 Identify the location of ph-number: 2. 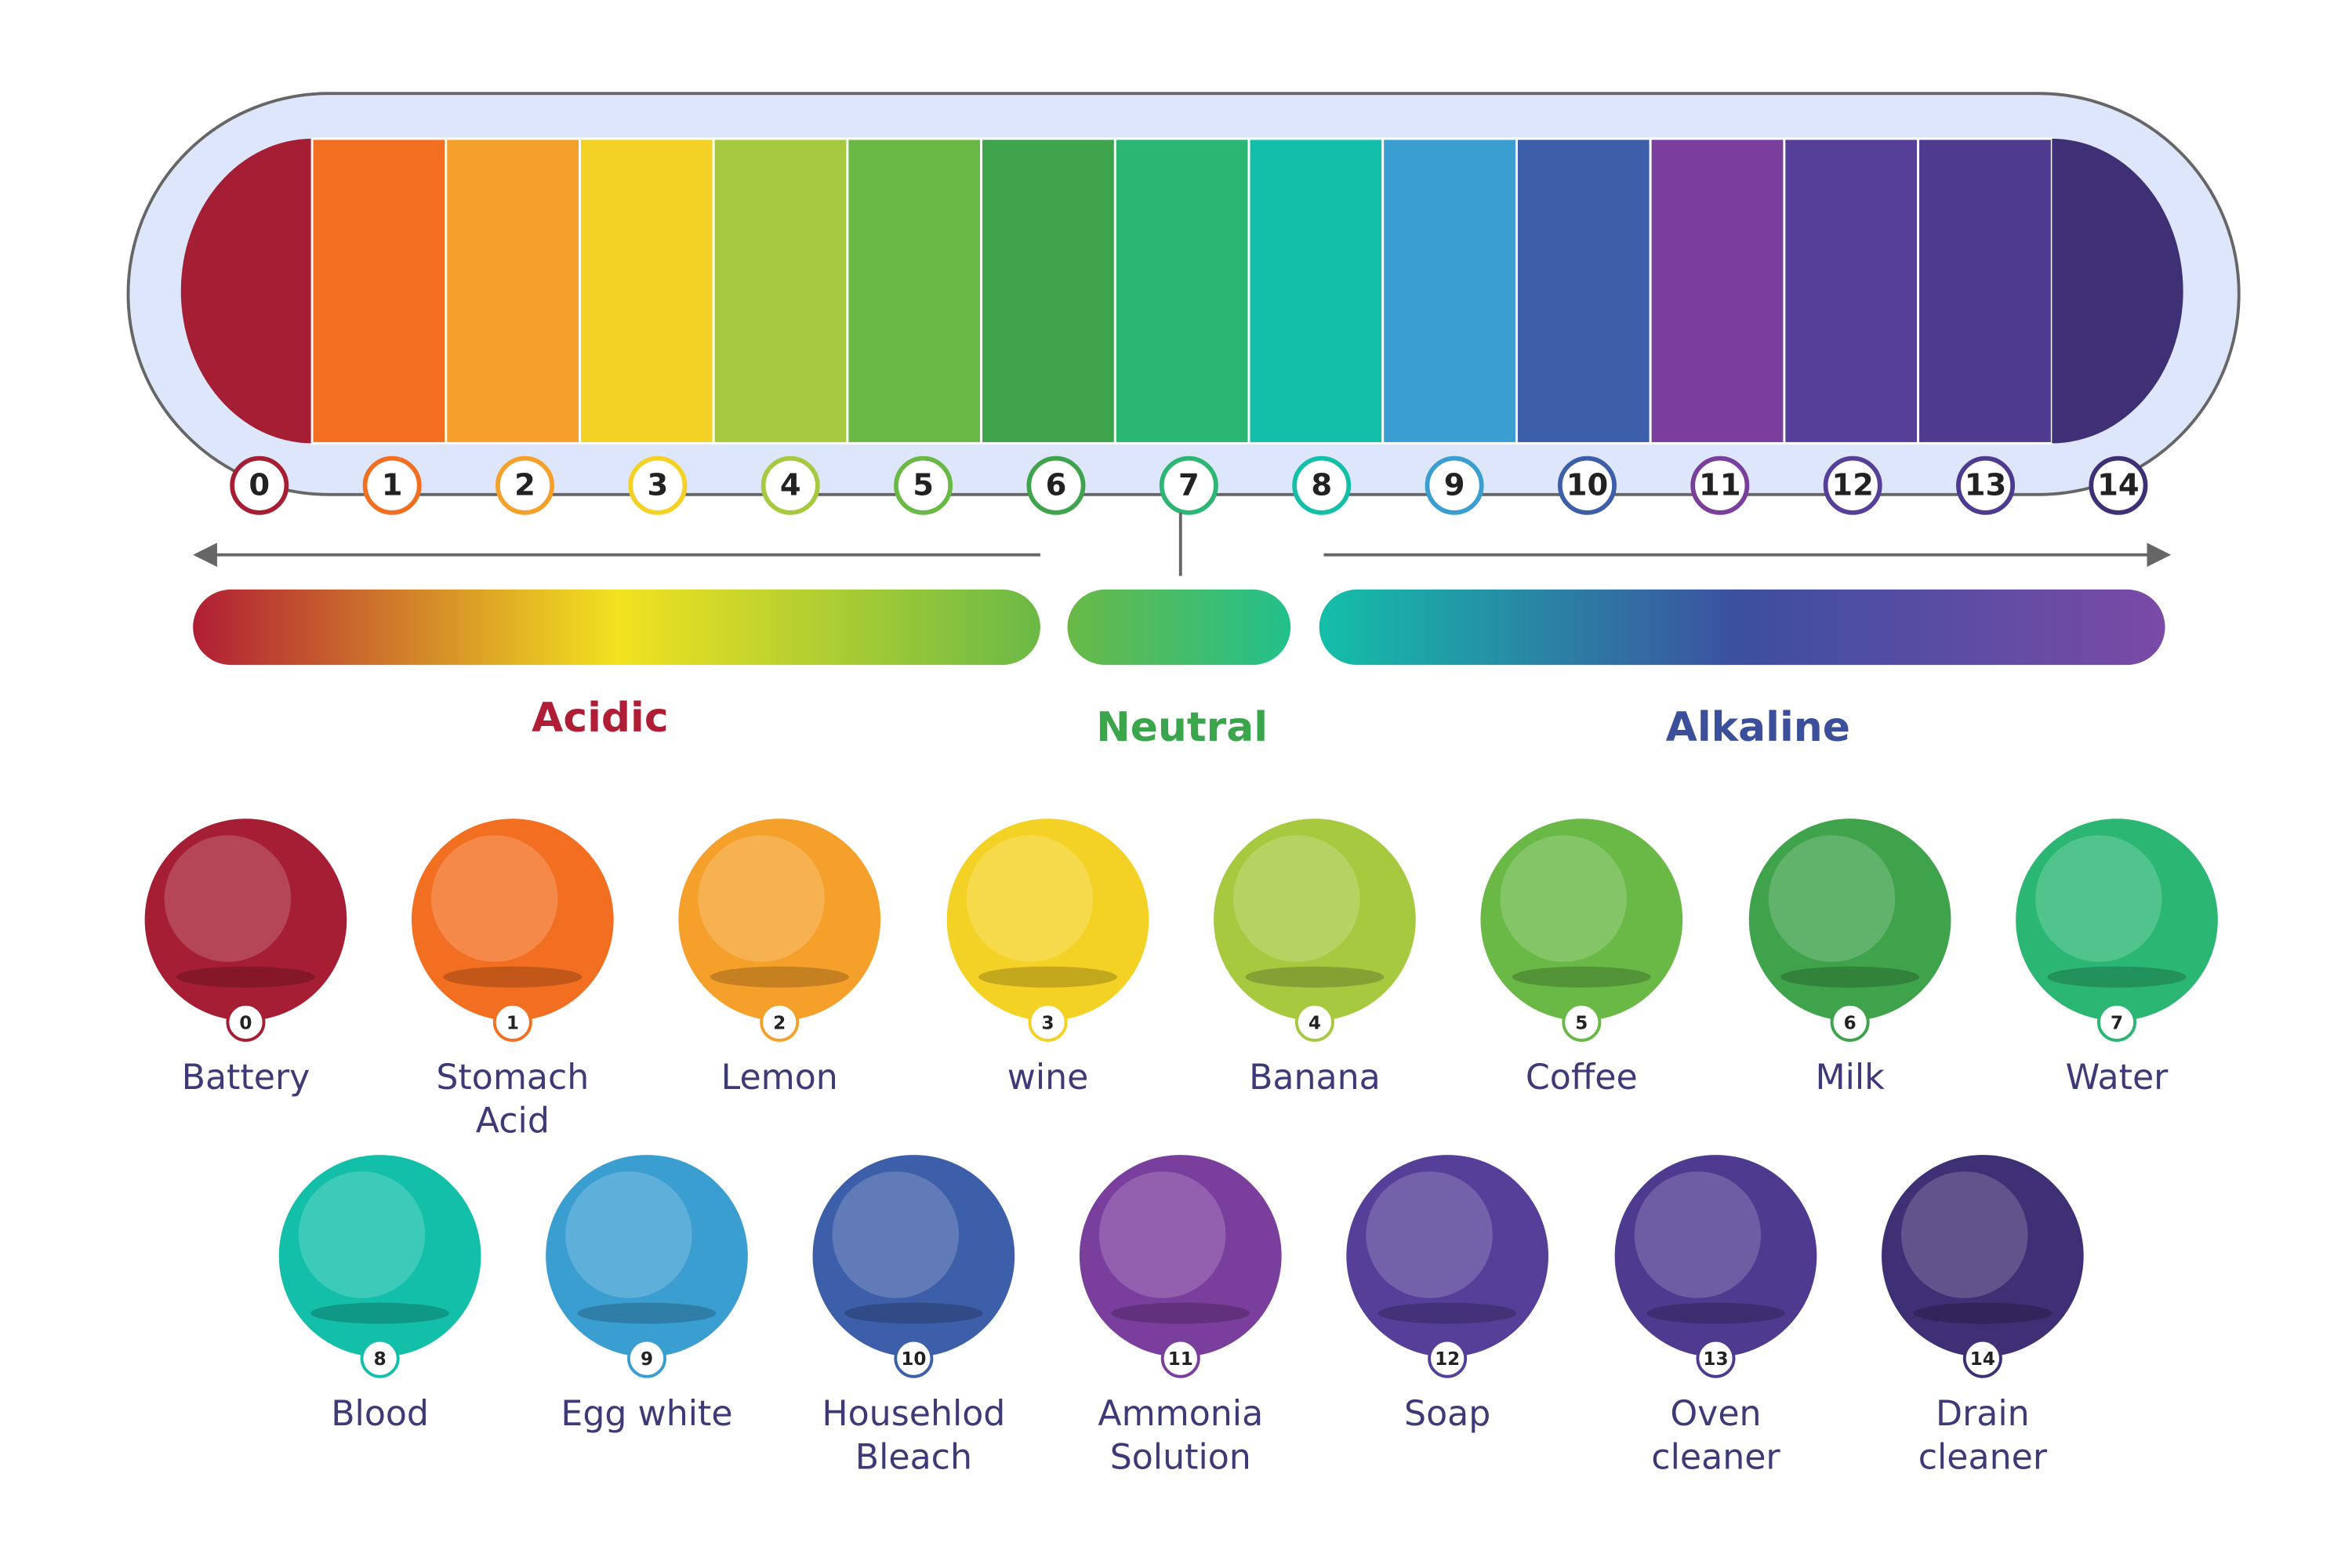
(524, 485).